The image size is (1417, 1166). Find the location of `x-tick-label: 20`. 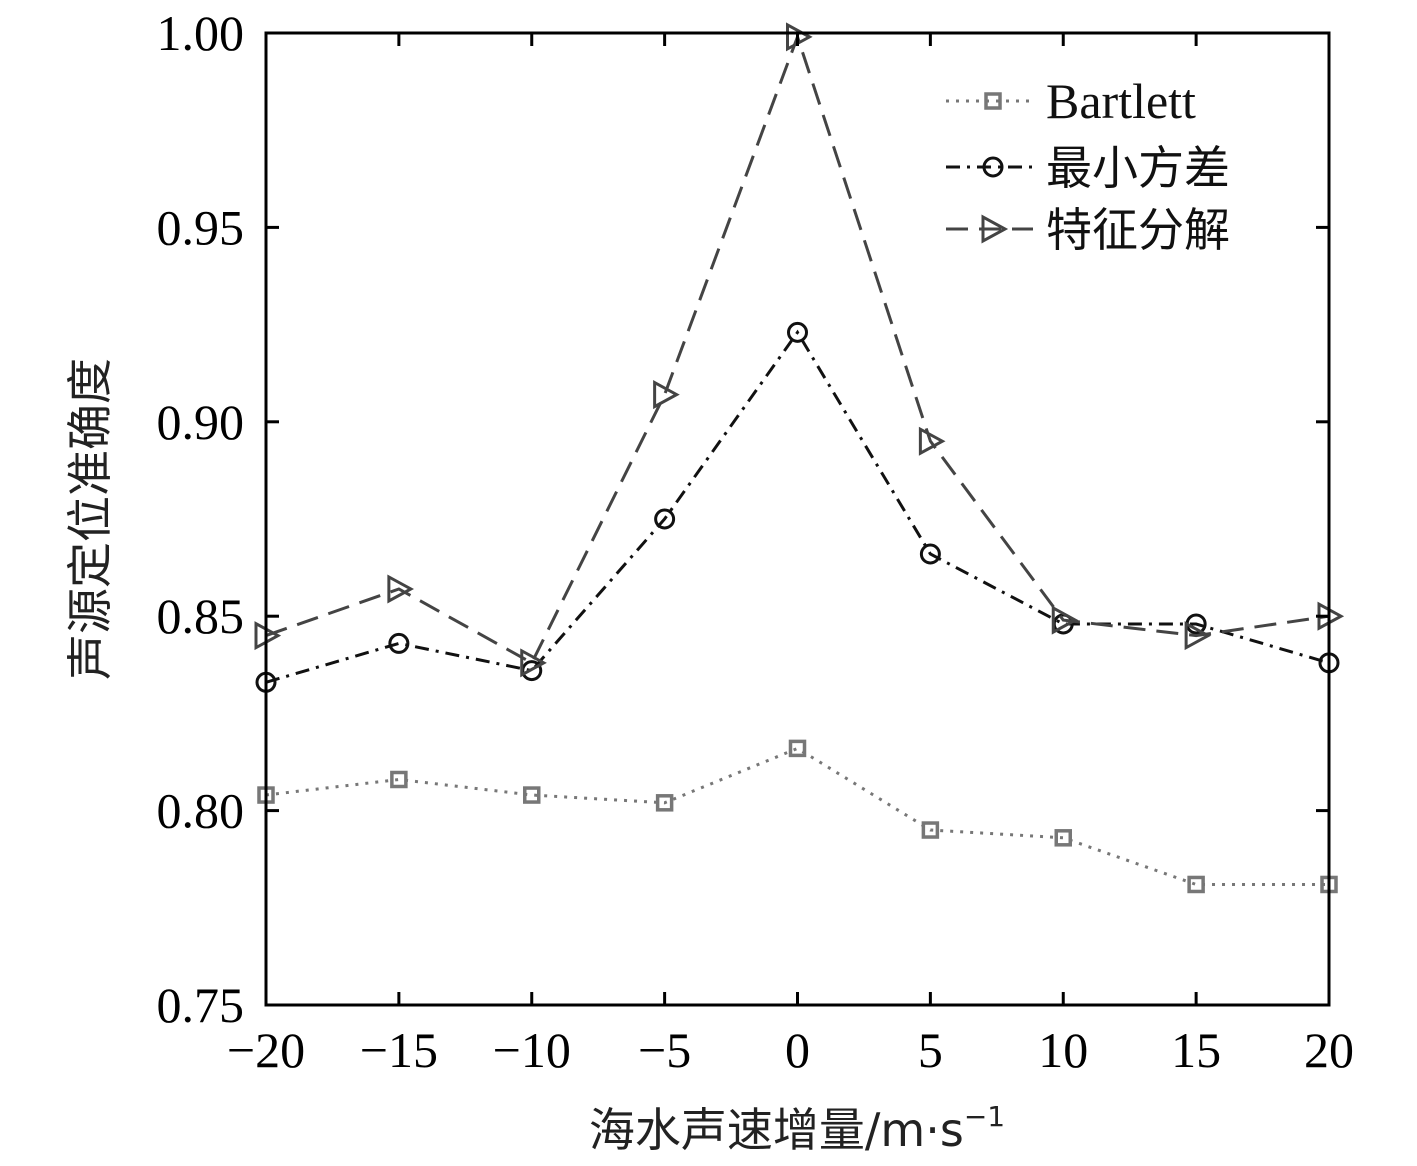

x-tick-label: 20 is located at coordinates (1329, 1050).